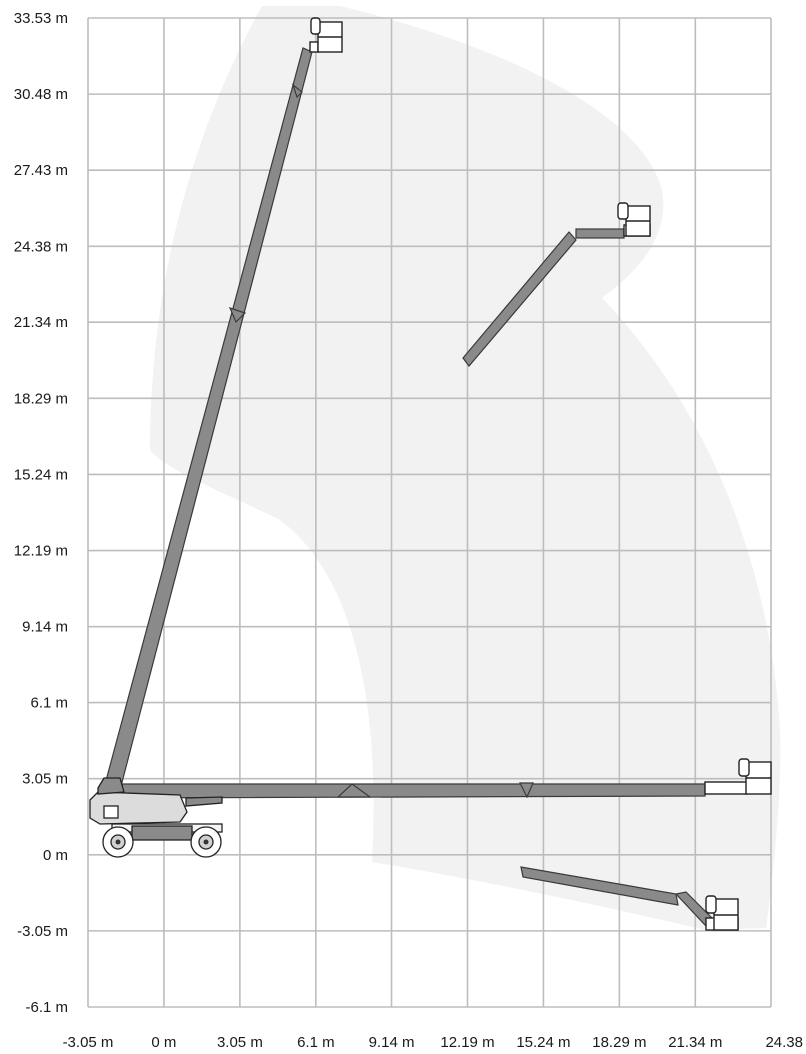  I want to click on boom-elevated-joint, so click(237, 315).